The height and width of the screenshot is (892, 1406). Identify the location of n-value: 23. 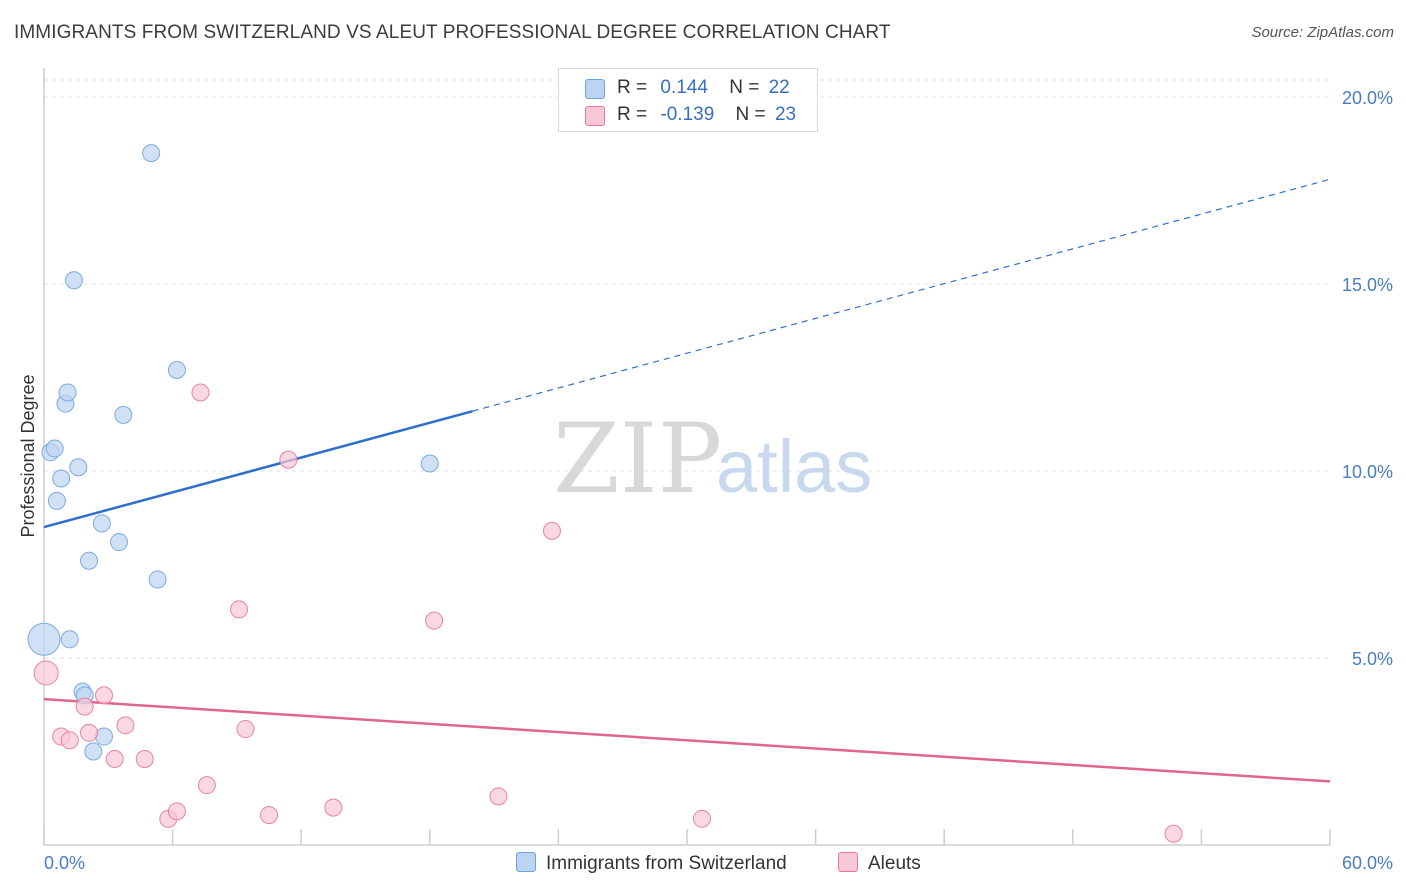
(785, 114).